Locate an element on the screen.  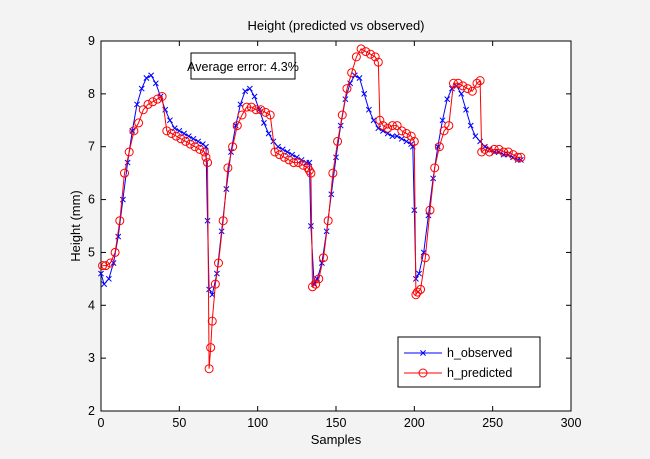
x-tick-label: 100 is located at coordinates (257, 423).